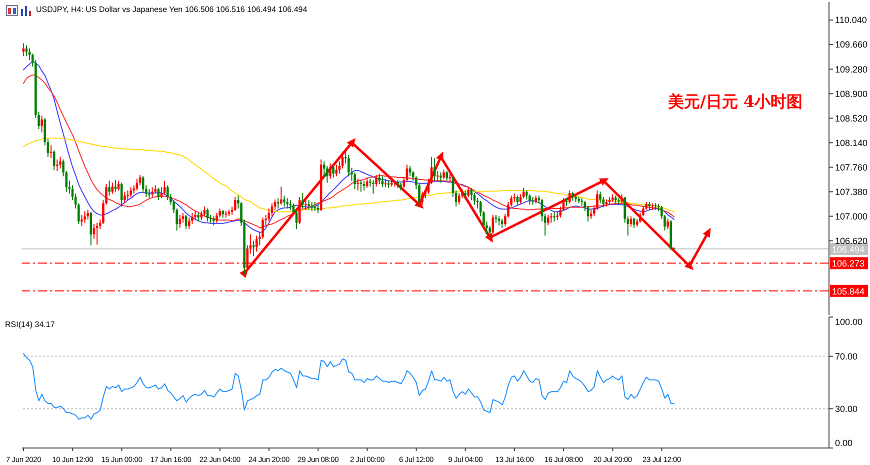 This screenshot has width=870, height=465. I want to click on chart-title: RSI(14) 34.17, so click(30, 324).